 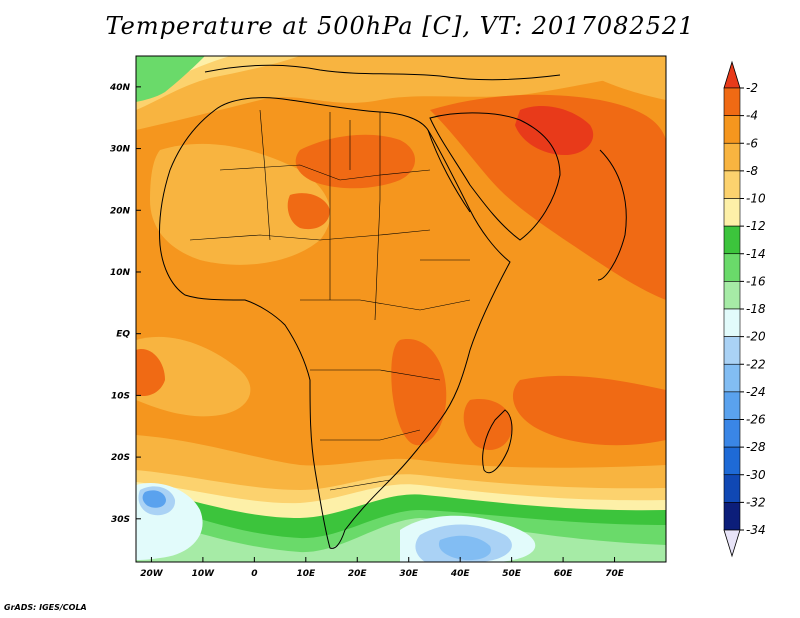 What do you see at coordinates (123, 335) in the screenshot?
I see `lat-tick-label: EQ` at bounding box center [123, 335].